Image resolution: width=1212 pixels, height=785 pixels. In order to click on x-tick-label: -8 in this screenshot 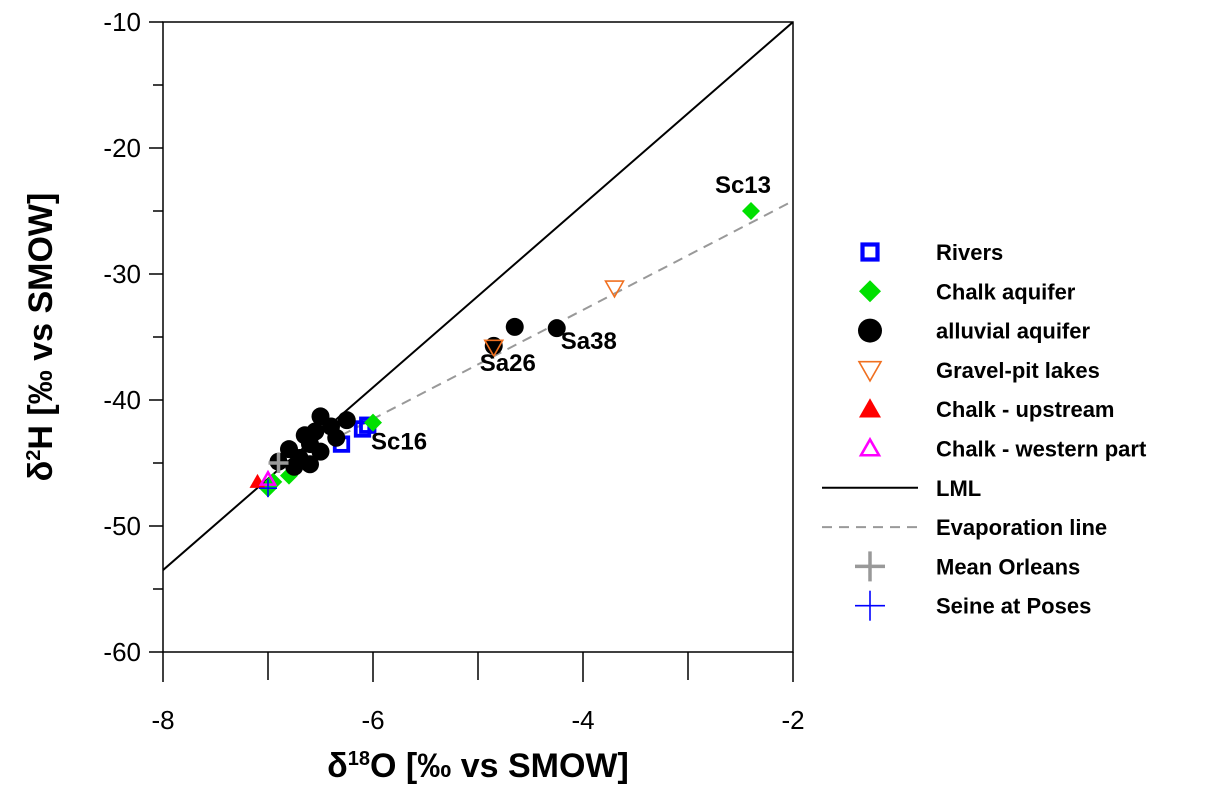, I will do `click(162, 720)`.